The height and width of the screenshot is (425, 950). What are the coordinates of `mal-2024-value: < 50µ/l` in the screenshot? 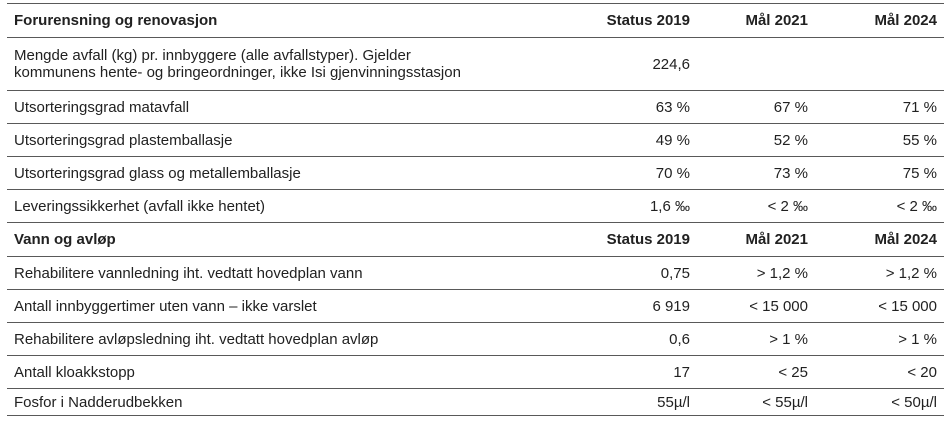 It's located at (879, 402).